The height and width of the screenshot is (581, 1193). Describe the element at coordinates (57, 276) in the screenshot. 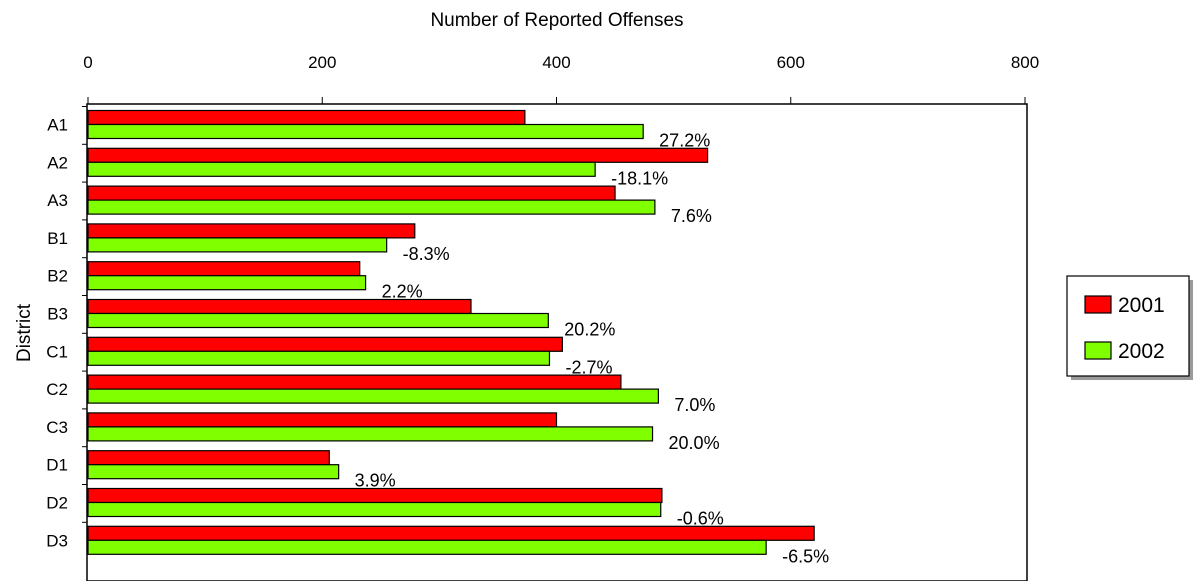

I see `category-label-b2: B2` at that location.